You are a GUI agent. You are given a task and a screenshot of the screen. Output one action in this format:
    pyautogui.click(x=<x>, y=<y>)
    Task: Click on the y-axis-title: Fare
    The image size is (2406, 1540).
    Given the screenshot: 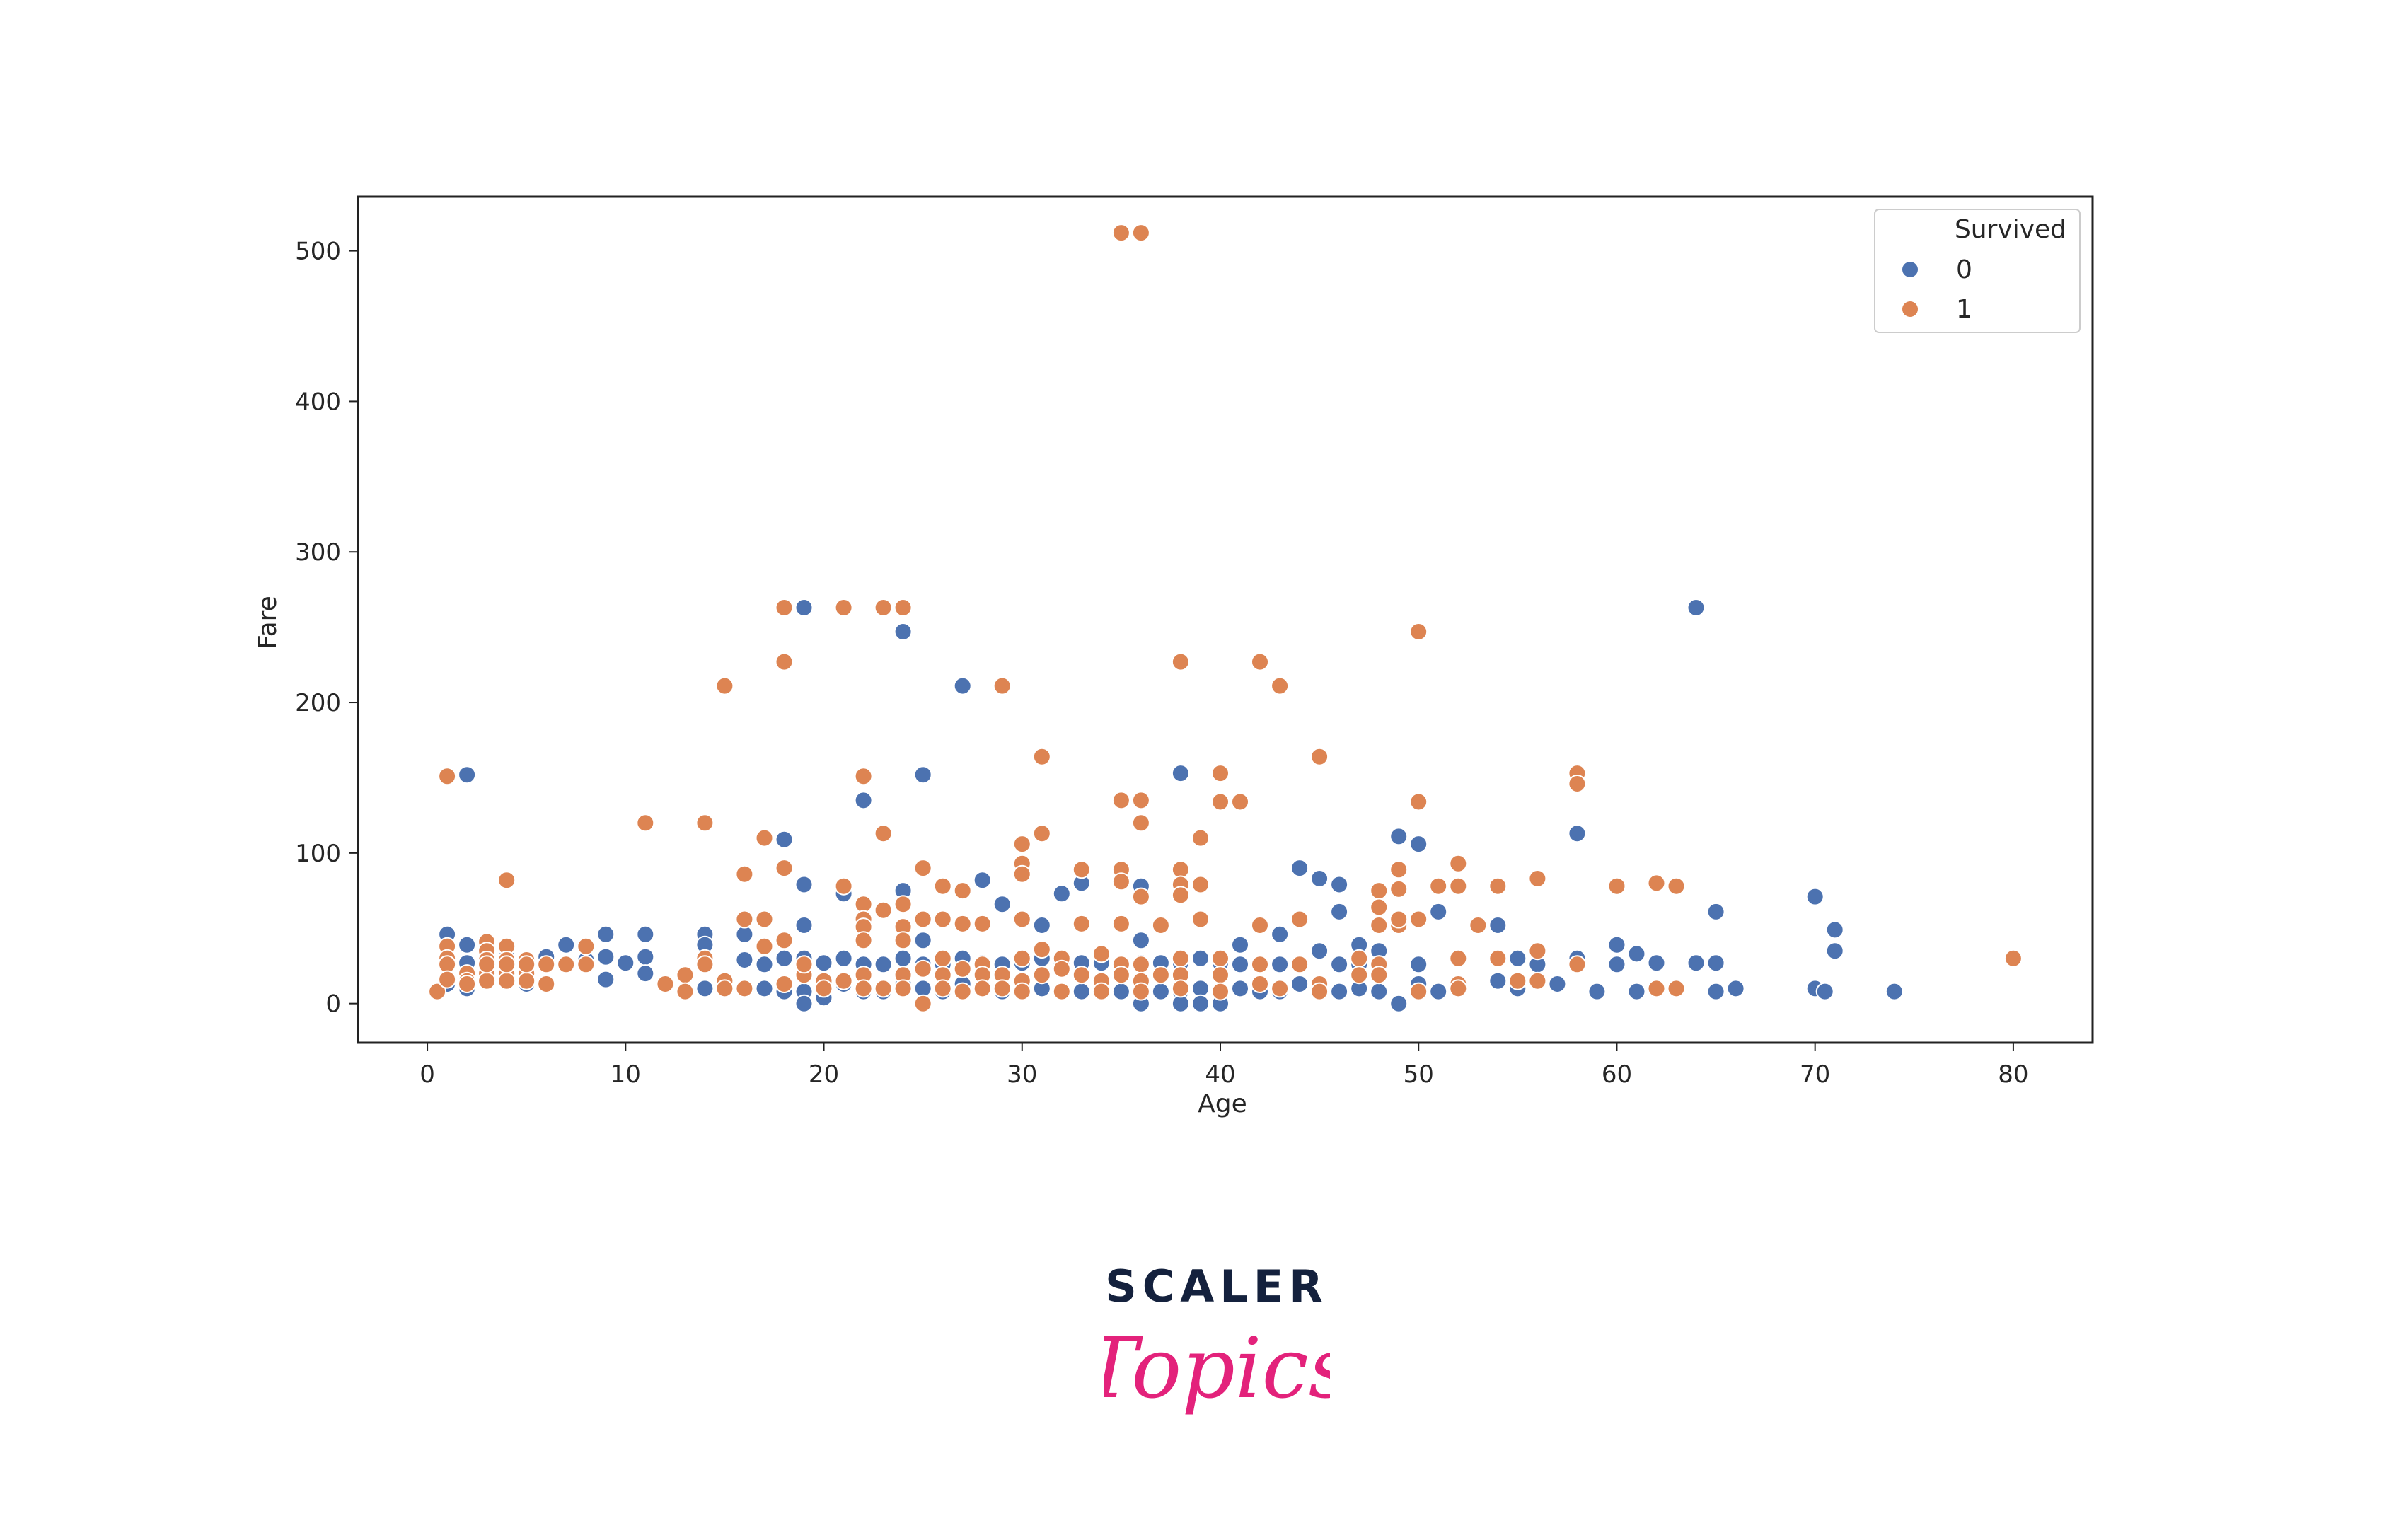 What is the action you would take?
    pyautogui.click(x=267, y=622)
    